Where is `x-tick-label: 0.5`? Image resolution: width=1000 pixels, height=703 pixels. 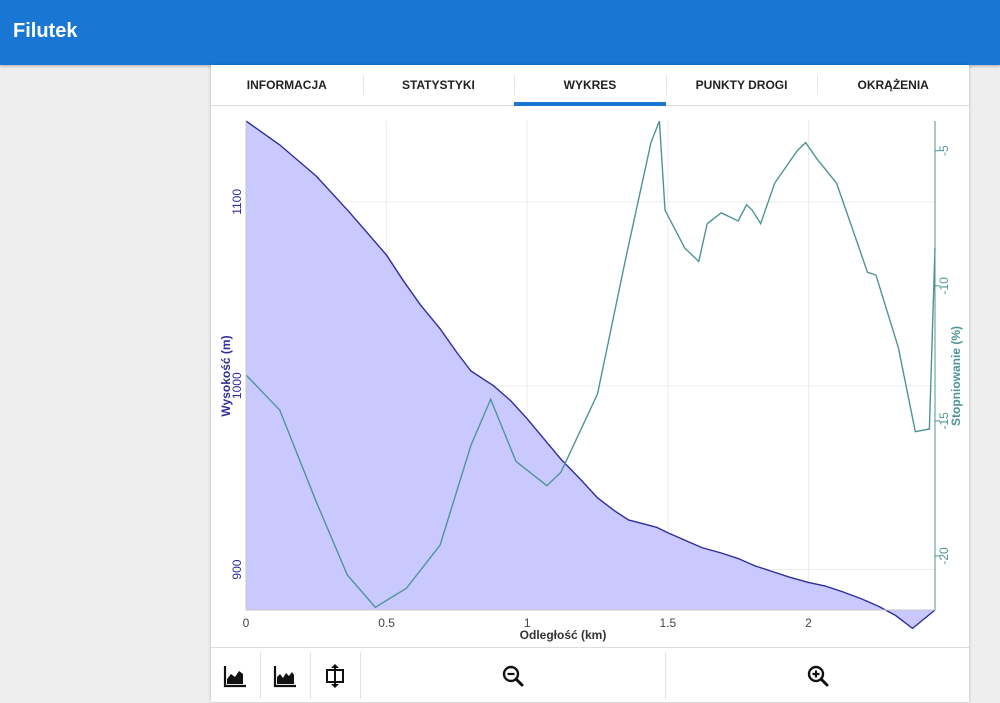 x-tick-label: 0.5 is located at coordinates (386, 623).